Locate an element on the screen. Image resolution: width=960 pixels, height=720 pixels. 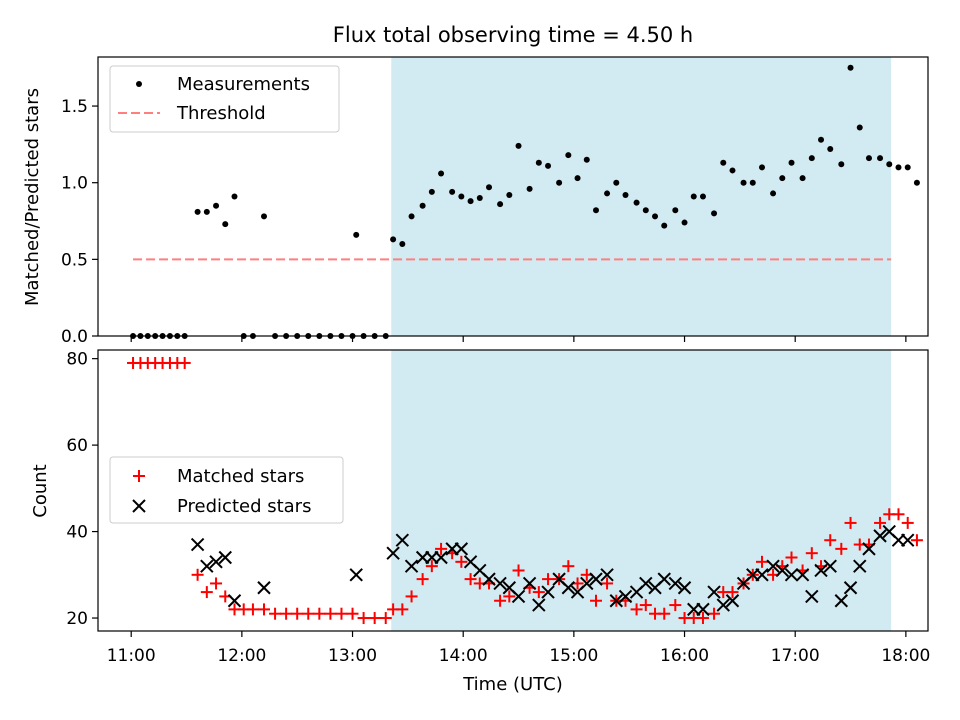
legend-predicted-label: Predicted stars is located at coordinates (244, 506).